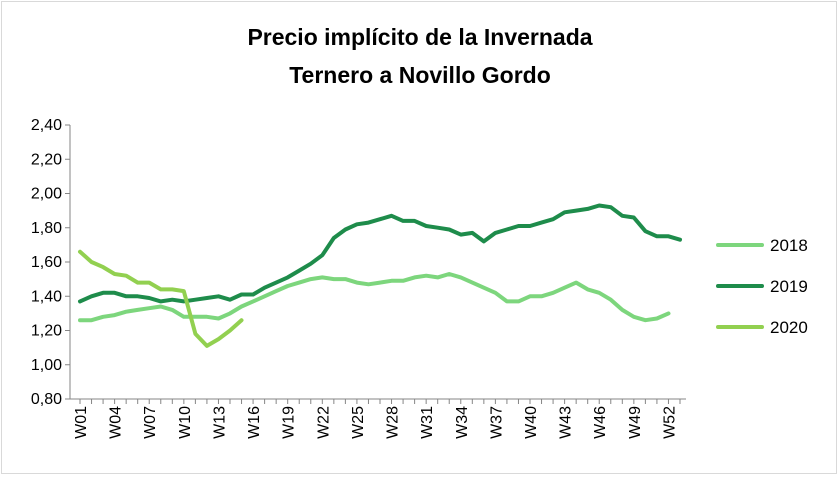 The height and width of the screenshot is (477, 840). Describe the element at coordinates (635, 422) in the screenshot. I see `x-tick-label: W49` at that location.